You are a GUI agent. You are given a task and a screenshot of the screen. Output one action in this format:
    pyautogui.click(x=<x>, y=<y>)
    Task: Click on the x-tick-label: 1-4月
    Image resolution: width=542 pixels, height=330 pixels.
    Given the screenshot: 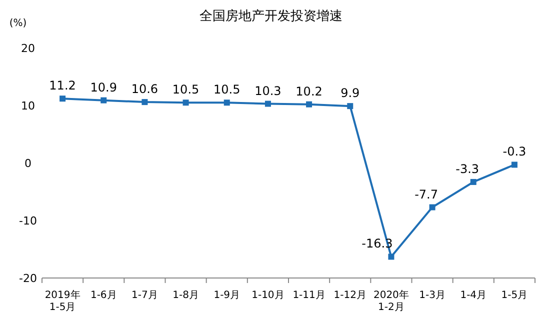 What is the action you would take?
    pyautogui.click(x=473, y=295)
    